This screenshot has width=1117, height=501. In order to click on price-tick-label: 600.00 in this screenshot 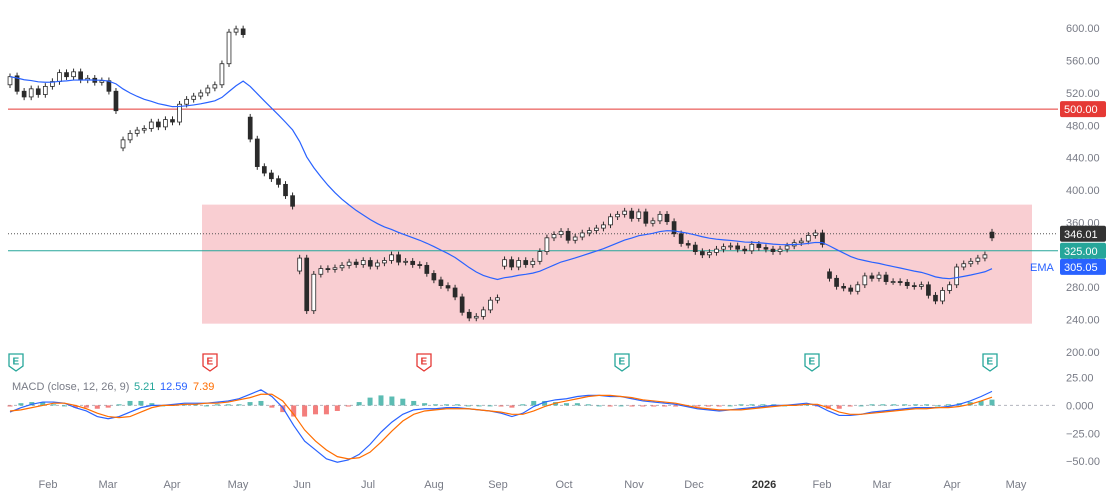, I will do `click(1083, 29)`.